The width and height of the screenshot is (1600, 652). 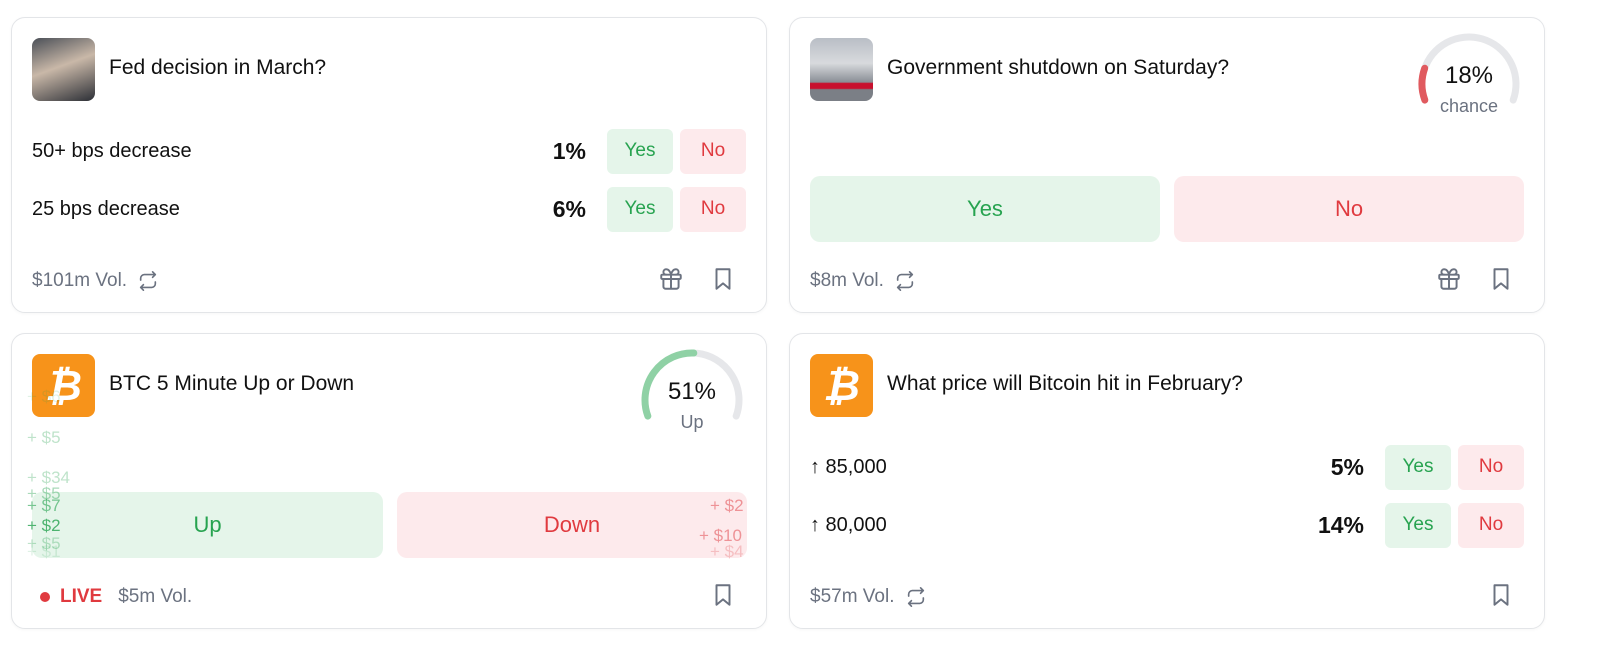 I want to click on fed-chair-photo, so click(x=63, y=69).